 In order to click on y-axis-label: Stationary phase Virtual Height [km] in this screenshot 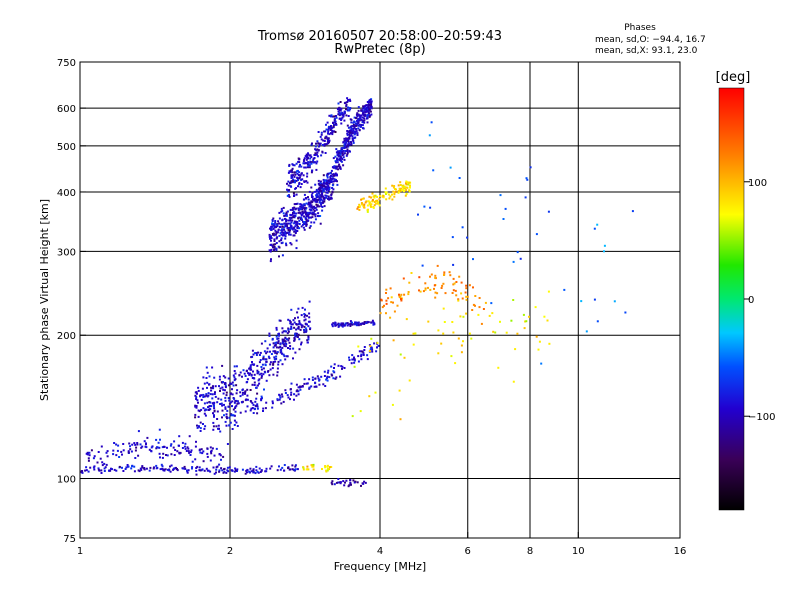, I will do `click(44, 300)`.